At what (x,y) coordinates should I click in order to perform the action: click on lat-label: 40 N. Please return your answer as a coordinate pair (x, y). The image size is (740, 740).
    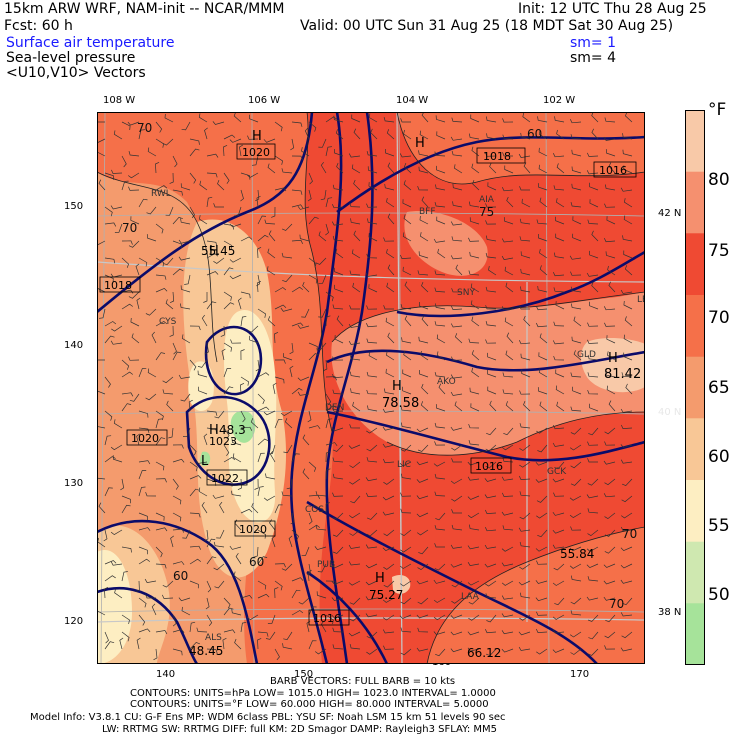
    Looking at the image, I should click on (670, 412).